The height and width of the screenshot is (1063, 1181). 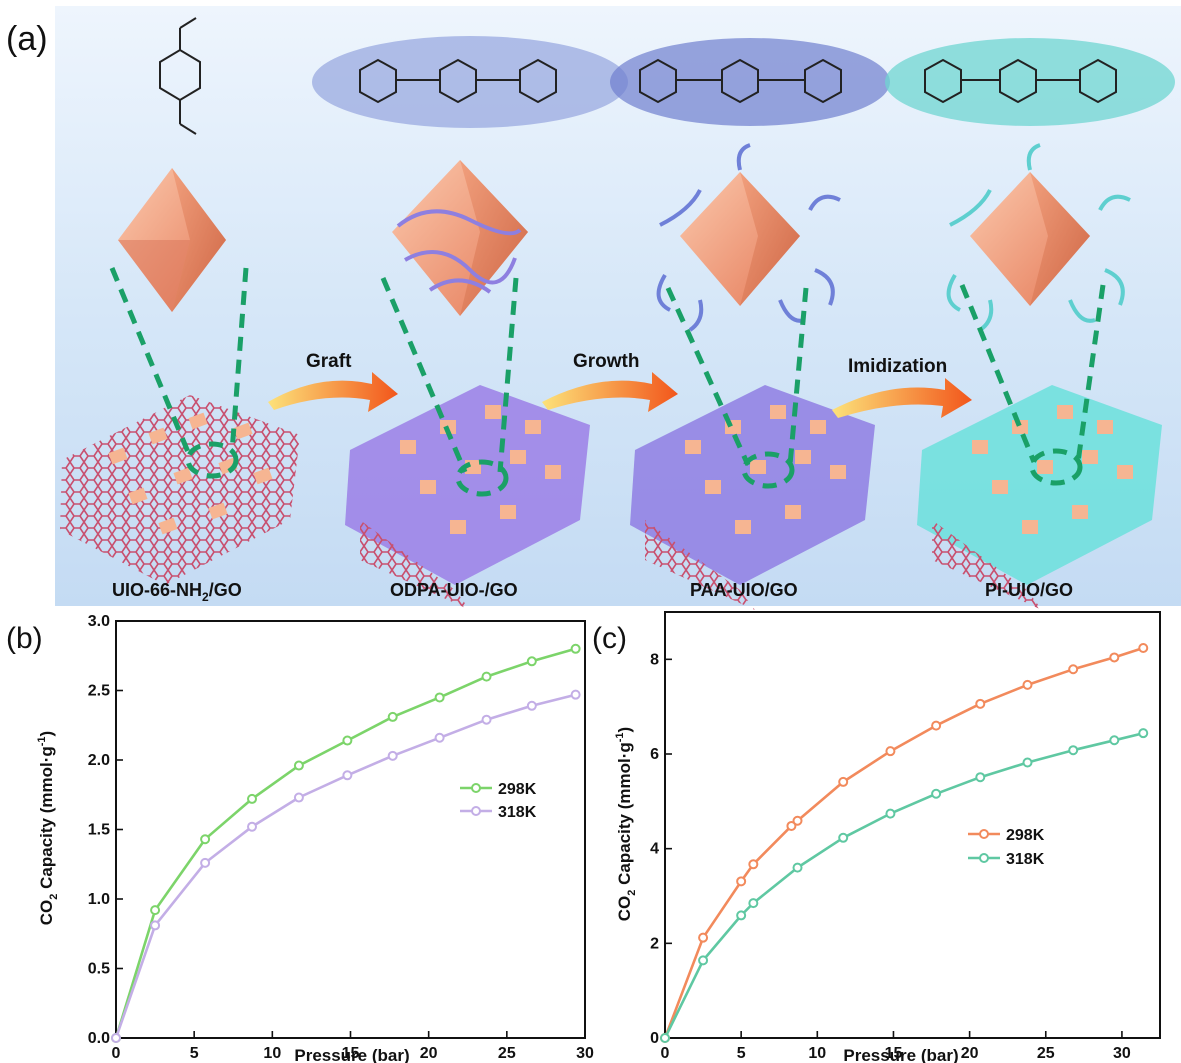 What do you see at coordinates (817, 1053) in the screenshot?
I see `x-tick-label-c: 10` at bounding box center [817, 1053].